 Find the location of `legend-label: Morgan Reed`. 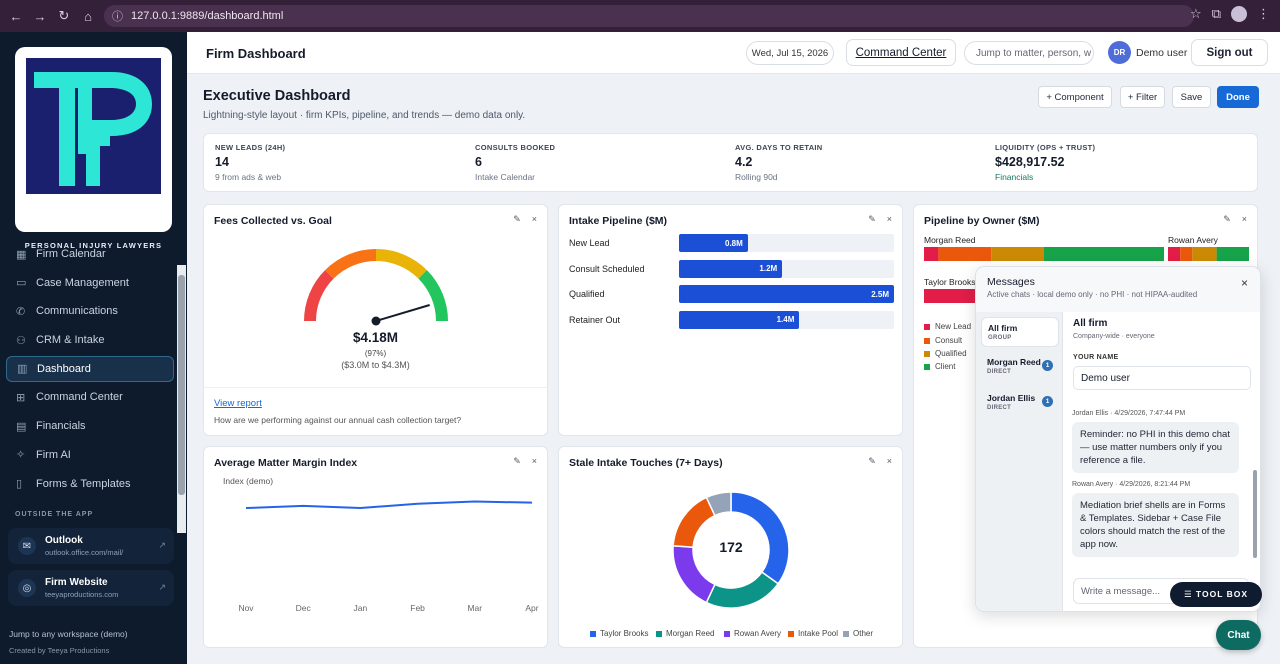

legend-label: Morgan Reed is located at coordinates (690, 633).